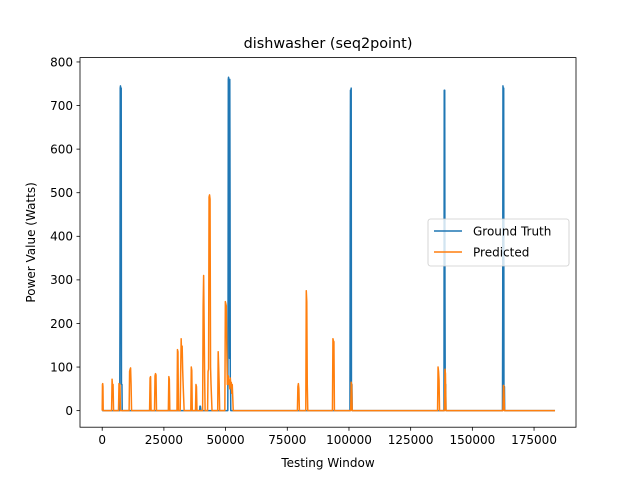  Describe the element at coordinates (61, 193) in the screenshot. I see `y-tick-label: 500` at that location.